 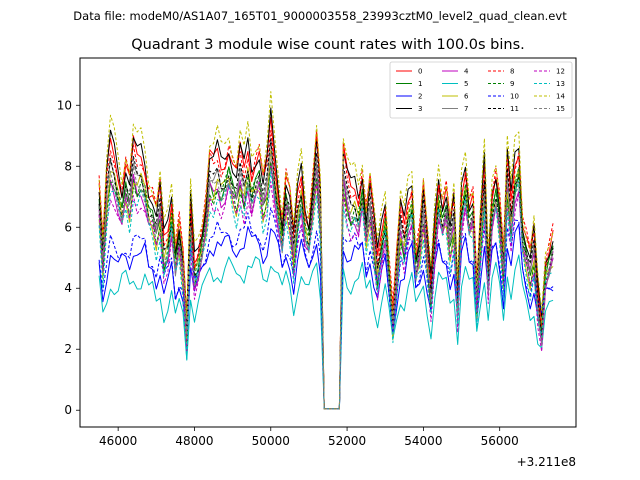 What do you see at coordinates (420, 97) in the screenshot?
I see `legend-label-2: 2` at bounding box center [420, 97].